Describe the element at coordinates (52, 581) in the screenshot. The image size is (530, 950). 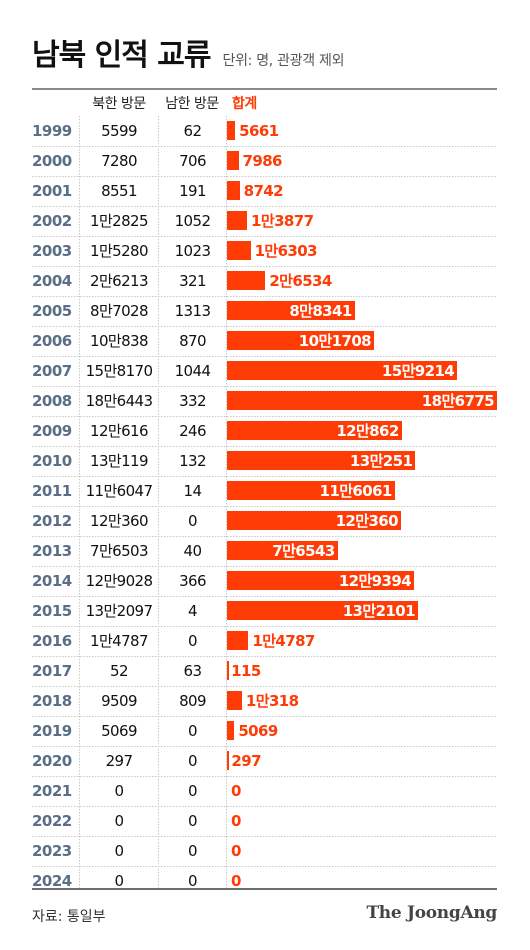
I see `year-label: 2014` at that location.